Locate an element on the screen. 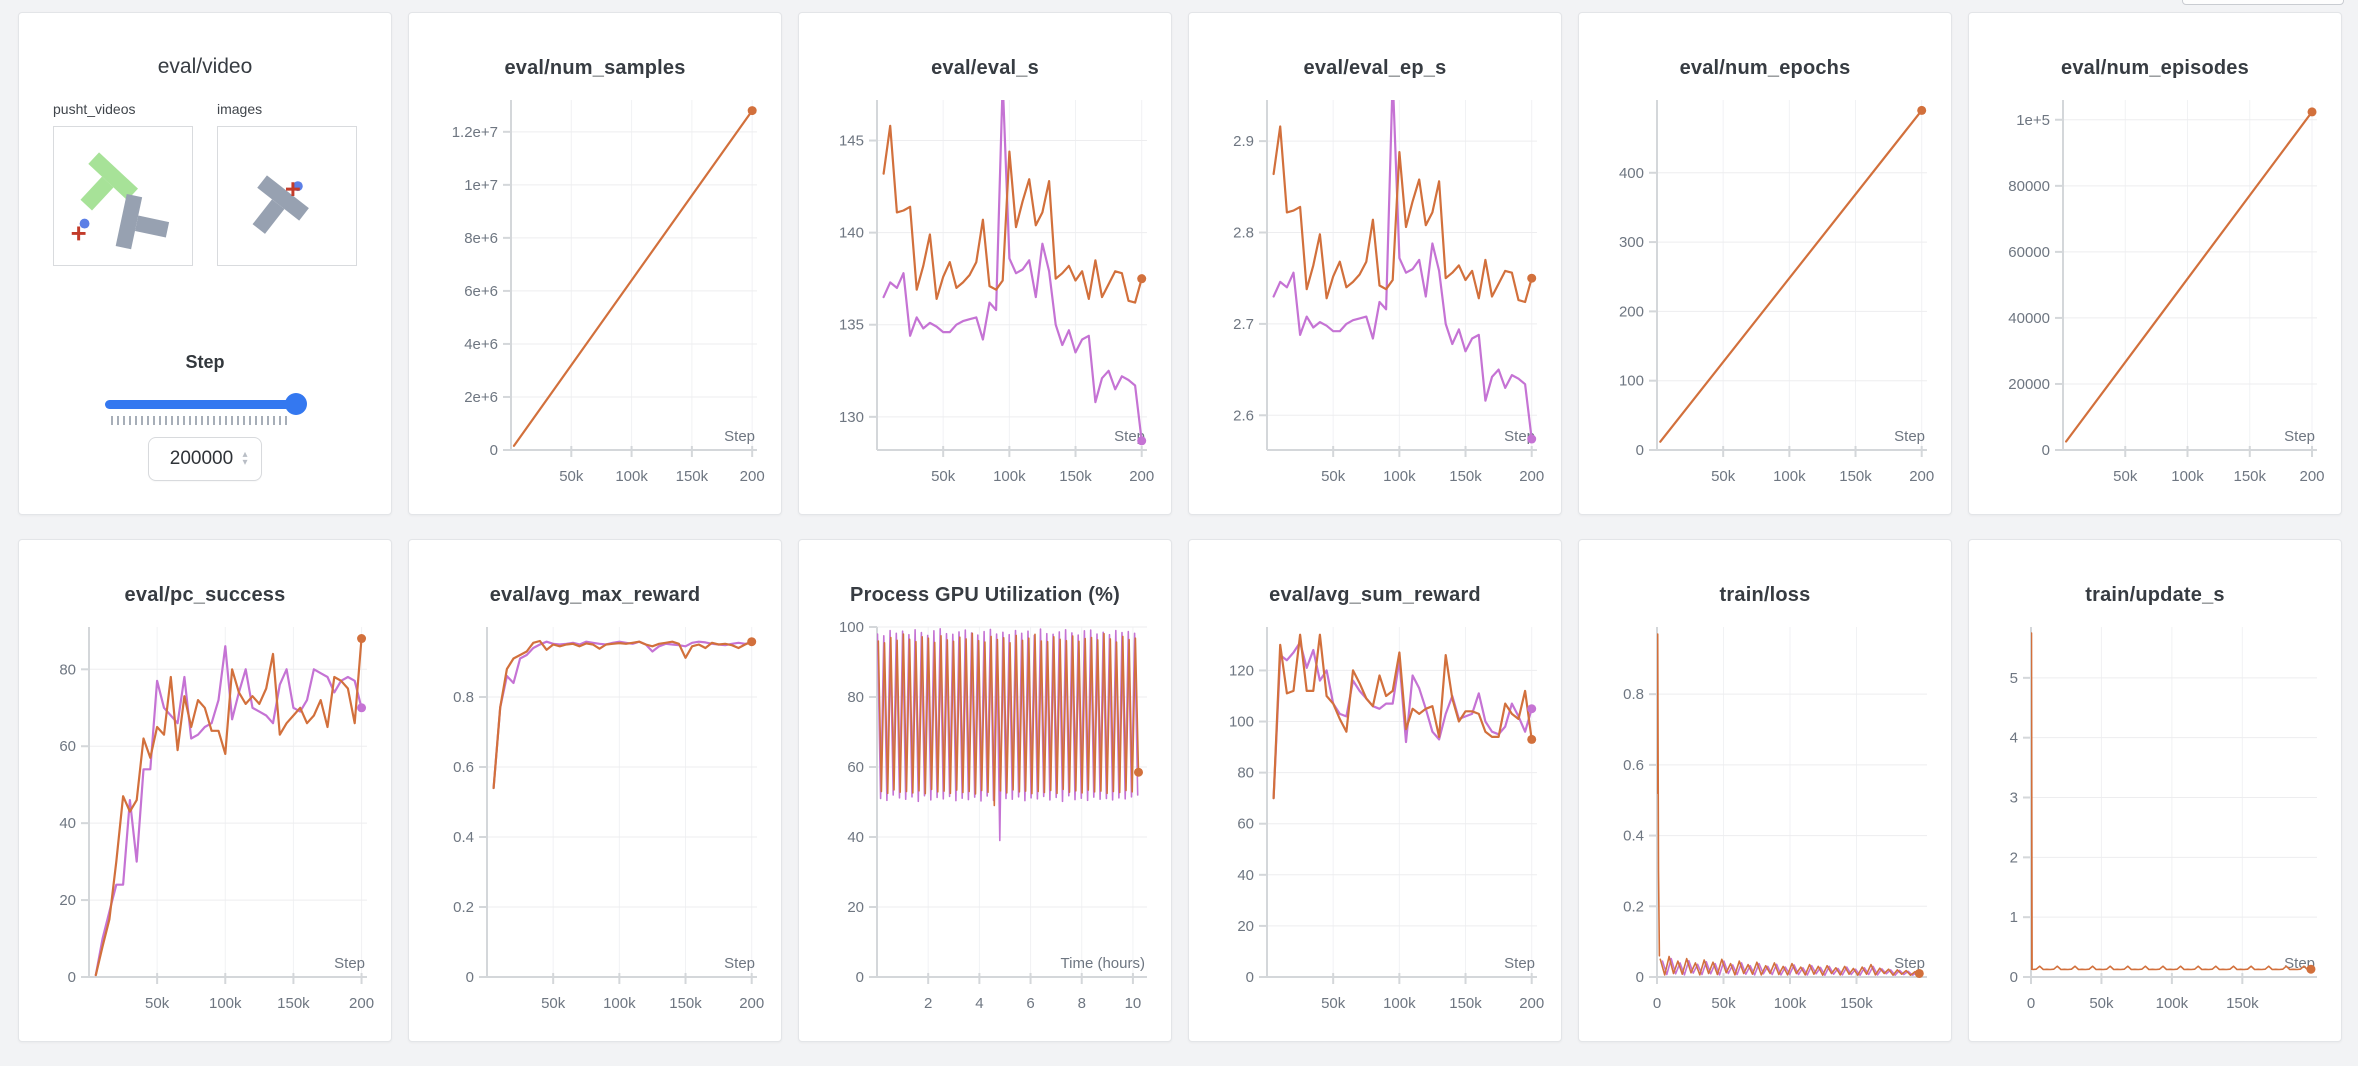 Image resolution: width=2358 pixels, height=1066 pixels. svg-text: 120 is located at coordinates (1241, 670).